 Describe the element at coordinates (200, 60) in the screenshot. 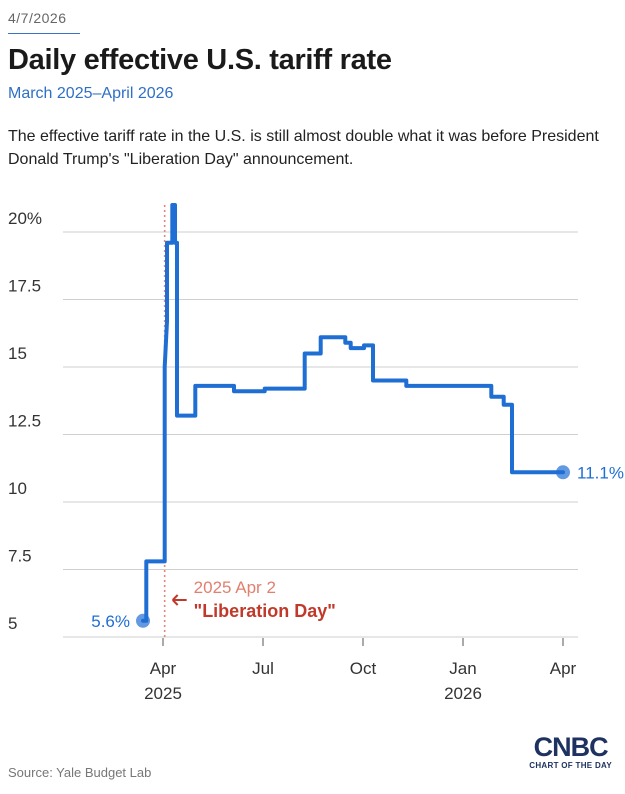

I see `chart-title: Daily effective U.S. tariff rate` at that location.